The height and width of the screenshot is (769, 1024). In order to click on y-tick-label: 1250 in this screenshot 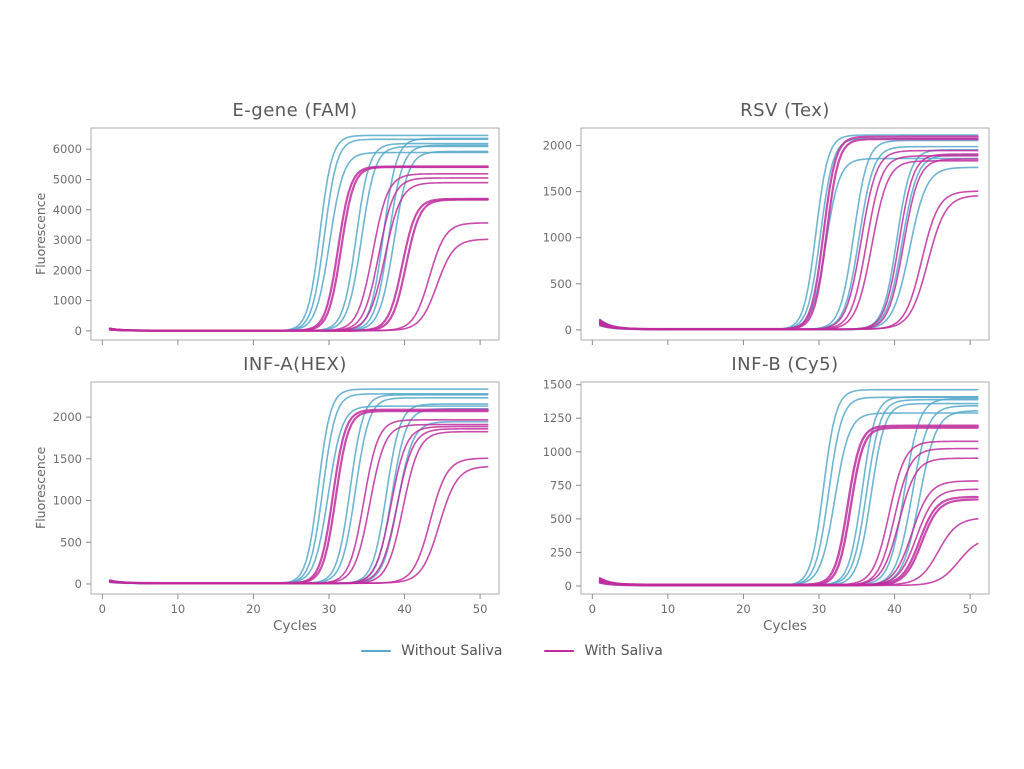, I will do `click(557, 418)`.